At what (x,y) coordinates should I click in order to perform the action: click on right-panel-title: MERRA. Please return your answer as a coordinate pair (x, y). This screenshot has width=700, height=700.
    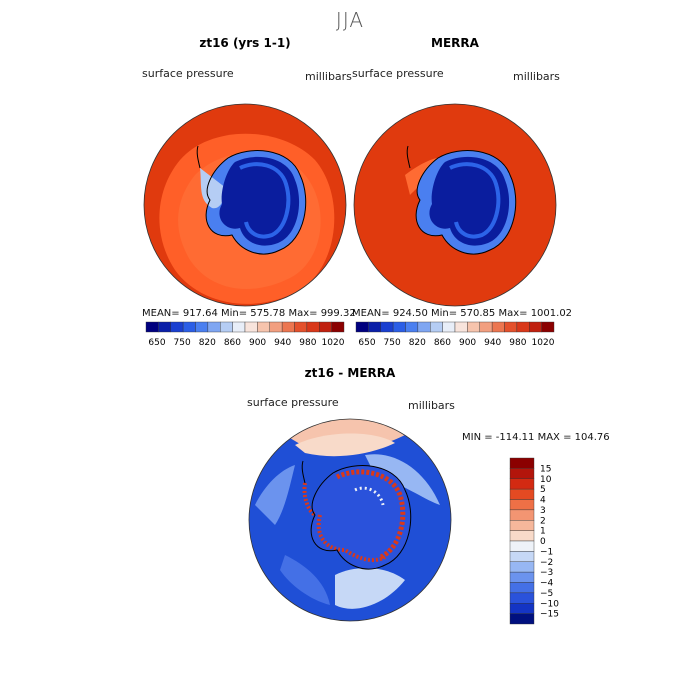
    Looking at the image, I should click on (455, 43).